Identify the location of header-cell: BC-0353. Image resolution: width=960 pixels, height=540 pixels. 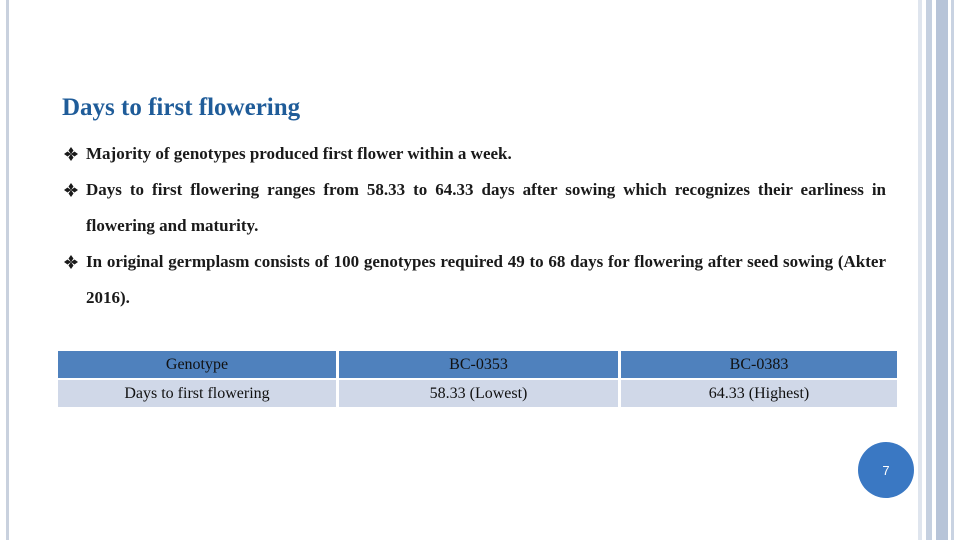
(478, 364).